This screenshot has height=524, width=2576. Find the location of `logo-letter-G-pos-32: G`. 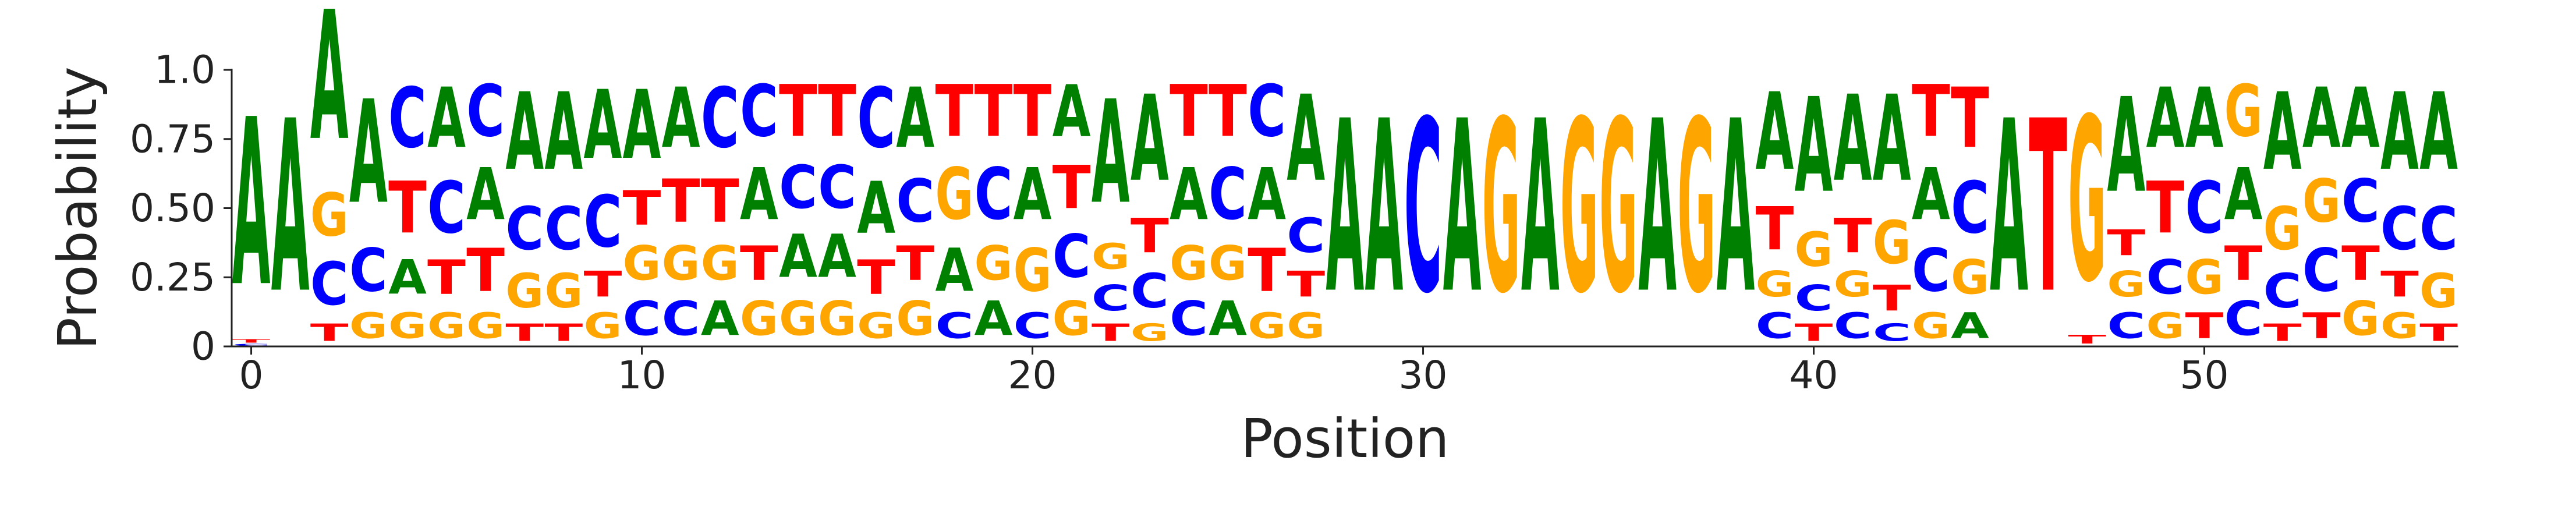

logo-letter-G-pos-32: G is located at coordinates (1501, 208).